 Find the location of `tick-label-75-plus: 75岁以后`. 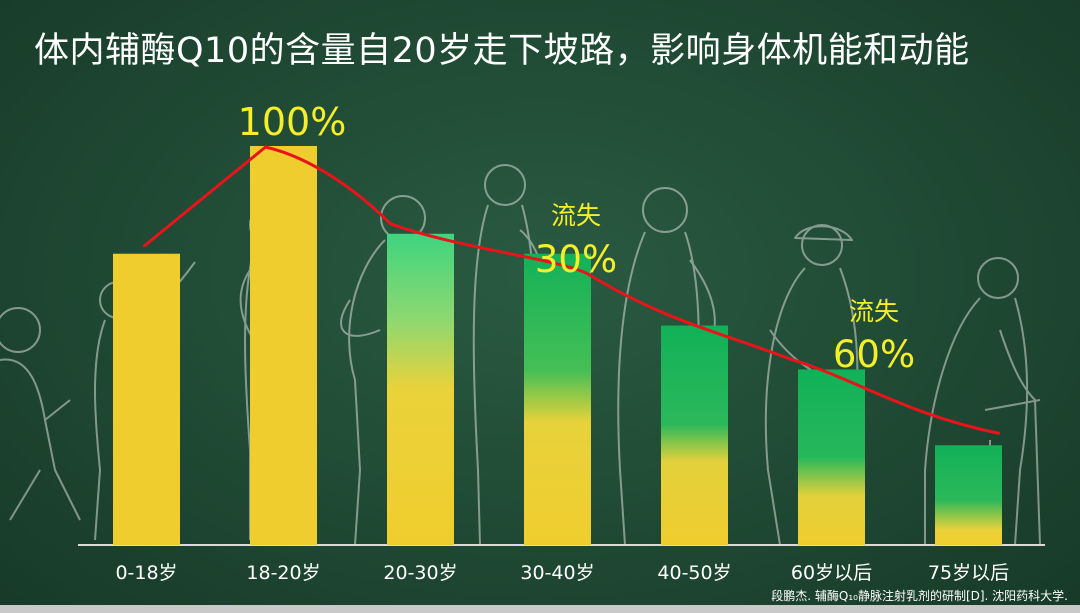

tick-label-75-plus: 75岁以后 is located at coordinates (968, 573).